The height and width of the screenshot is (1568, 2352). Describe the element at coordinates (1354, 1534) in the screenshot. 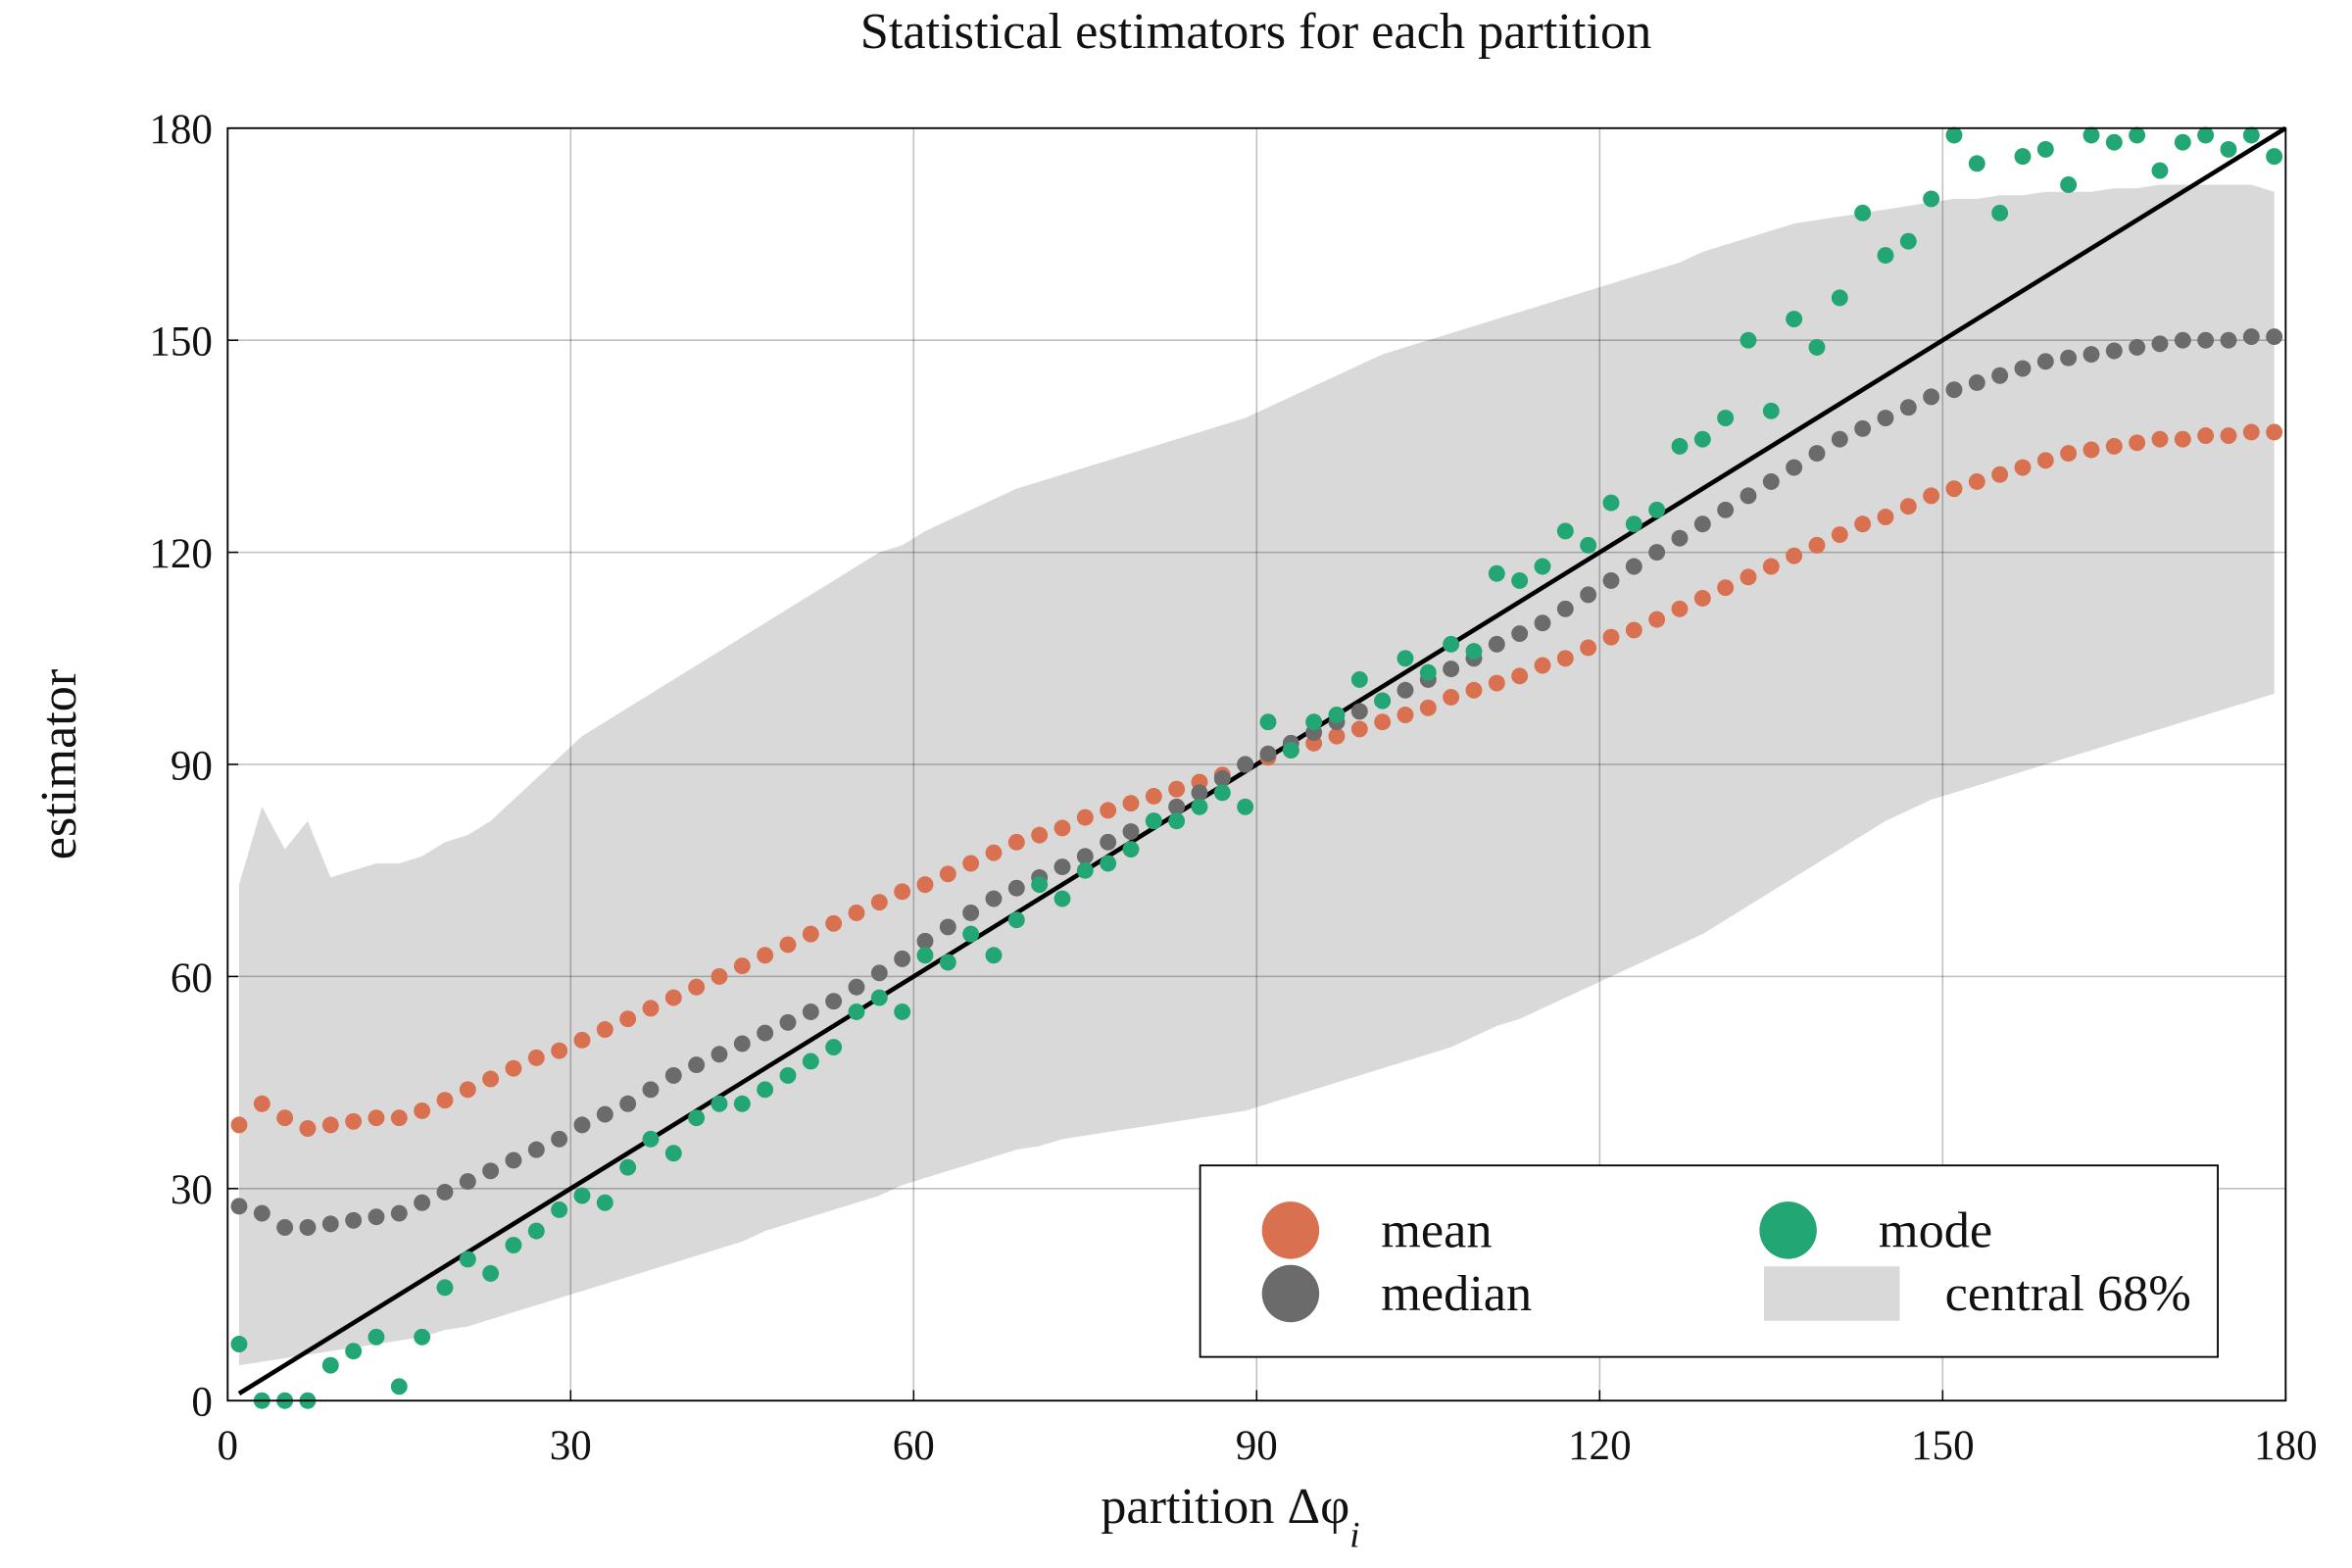

I see `x-axis-label-sub: i` at that location.